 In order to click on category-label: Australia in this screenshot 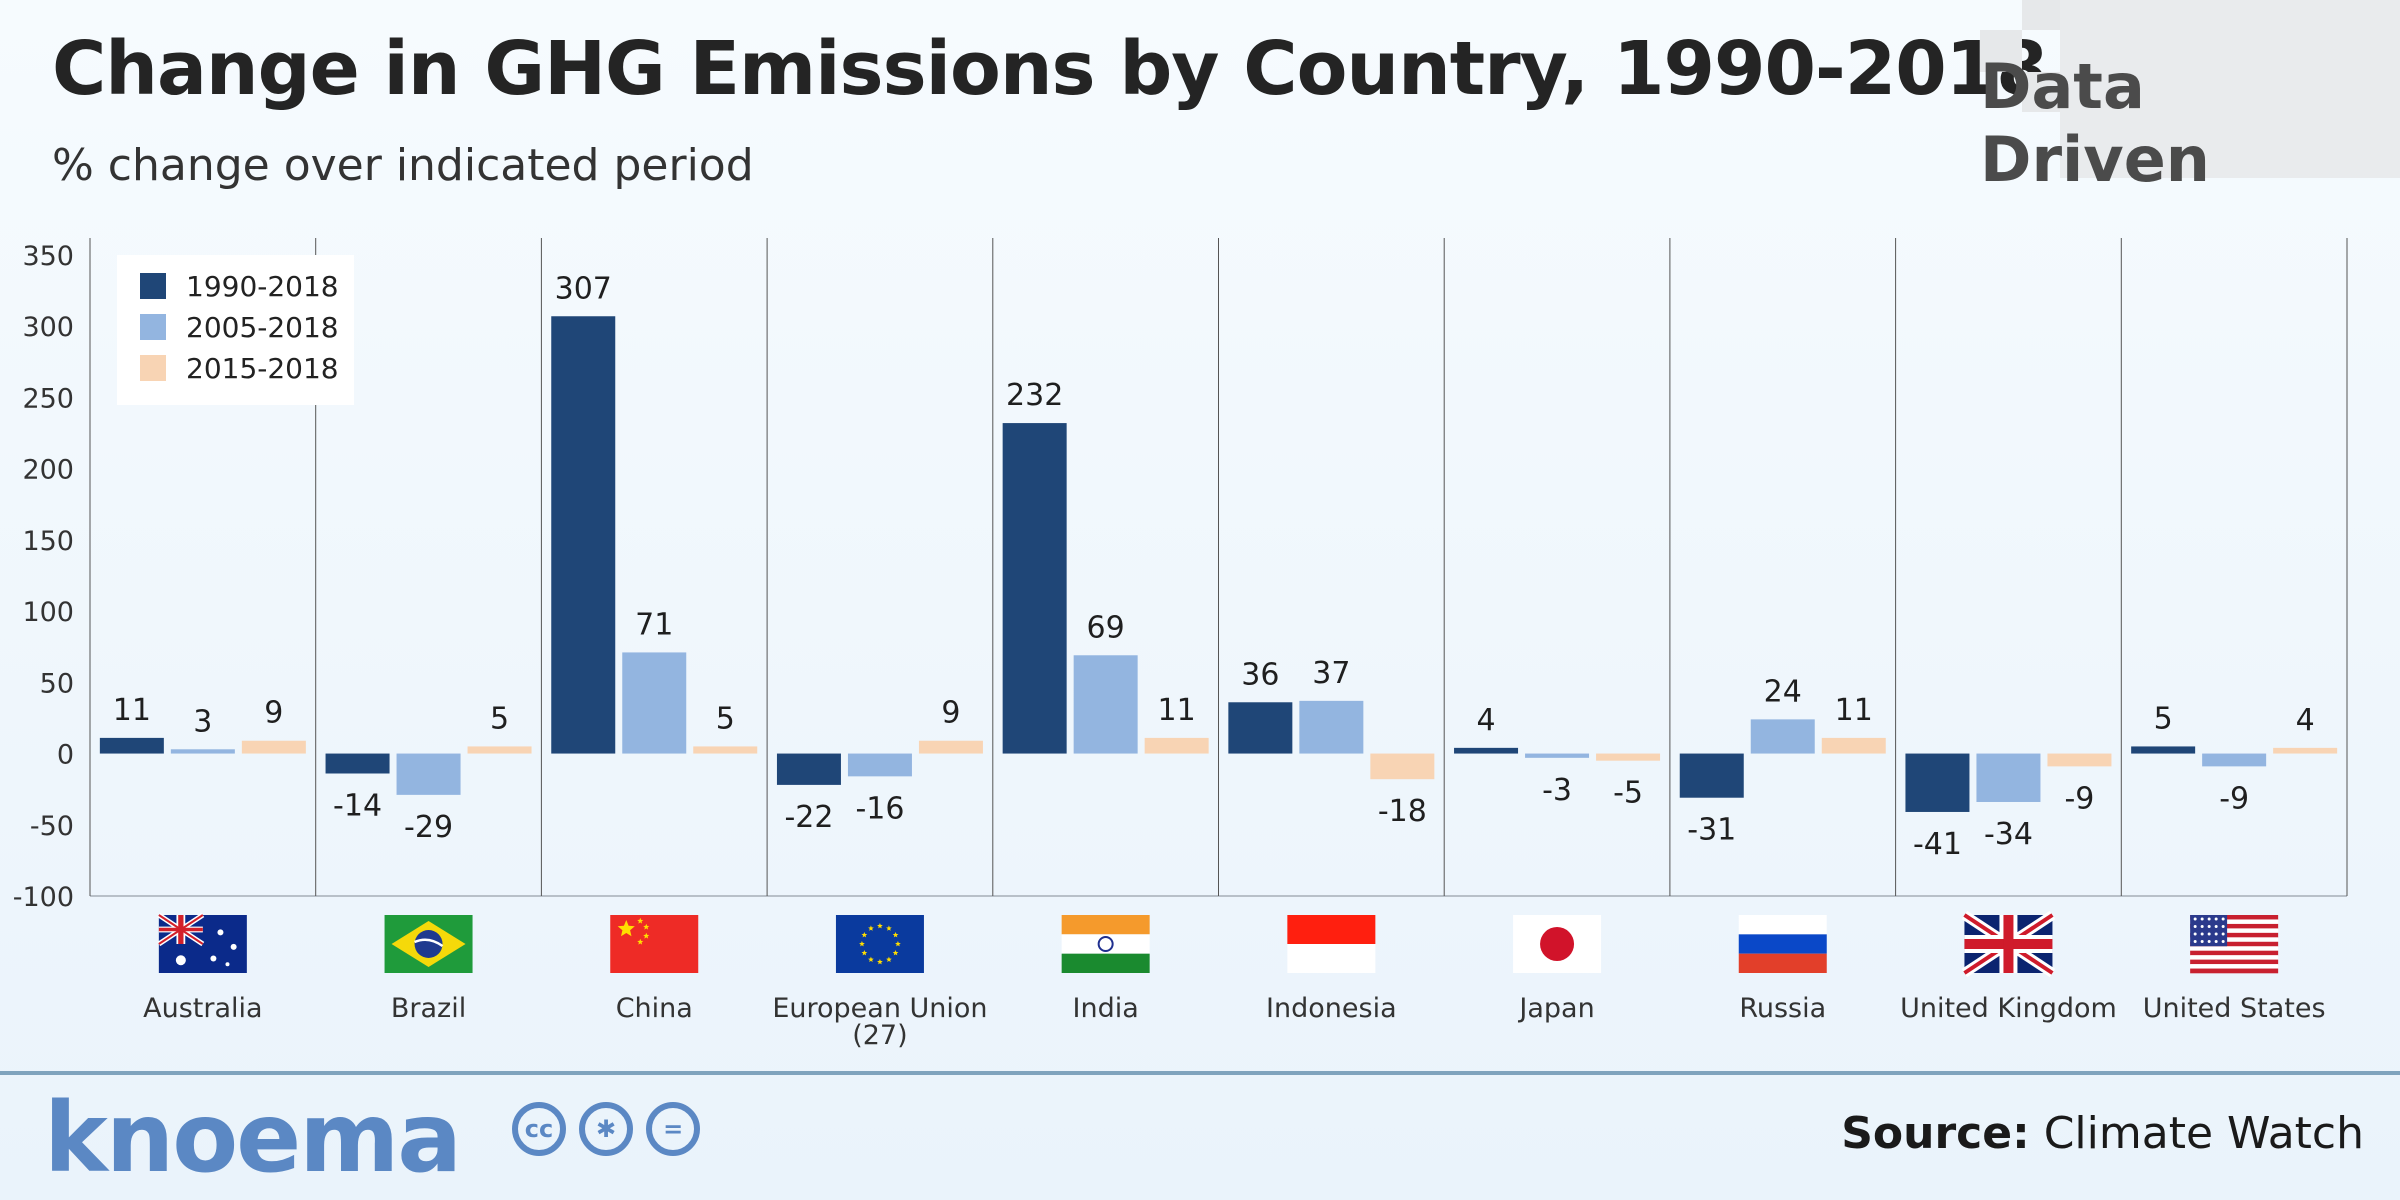, I will do `click(202, 1008)`.